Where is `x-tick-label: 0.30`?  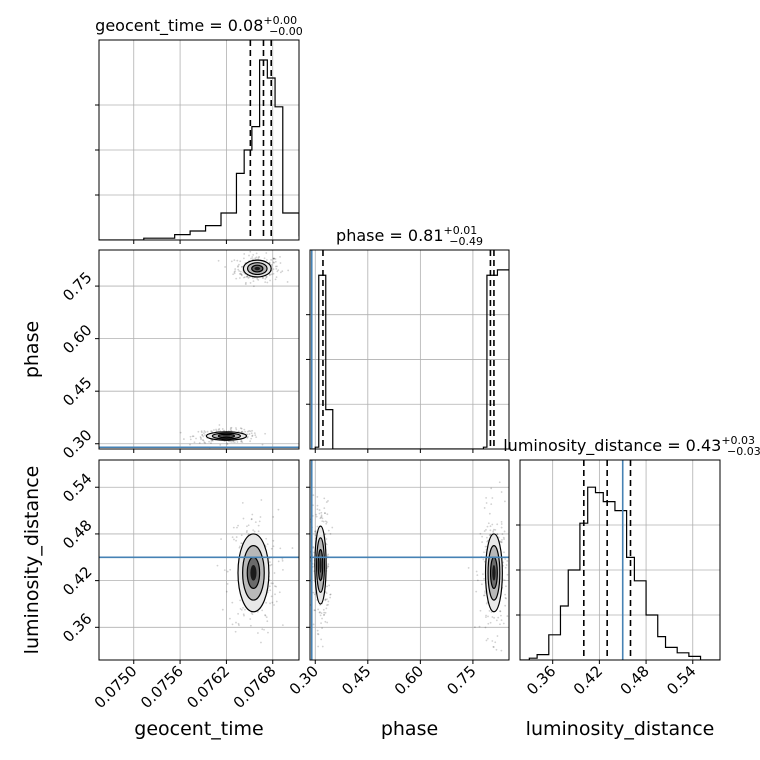 x-tick-label: 0.30 is located at coordinates (304, 680).